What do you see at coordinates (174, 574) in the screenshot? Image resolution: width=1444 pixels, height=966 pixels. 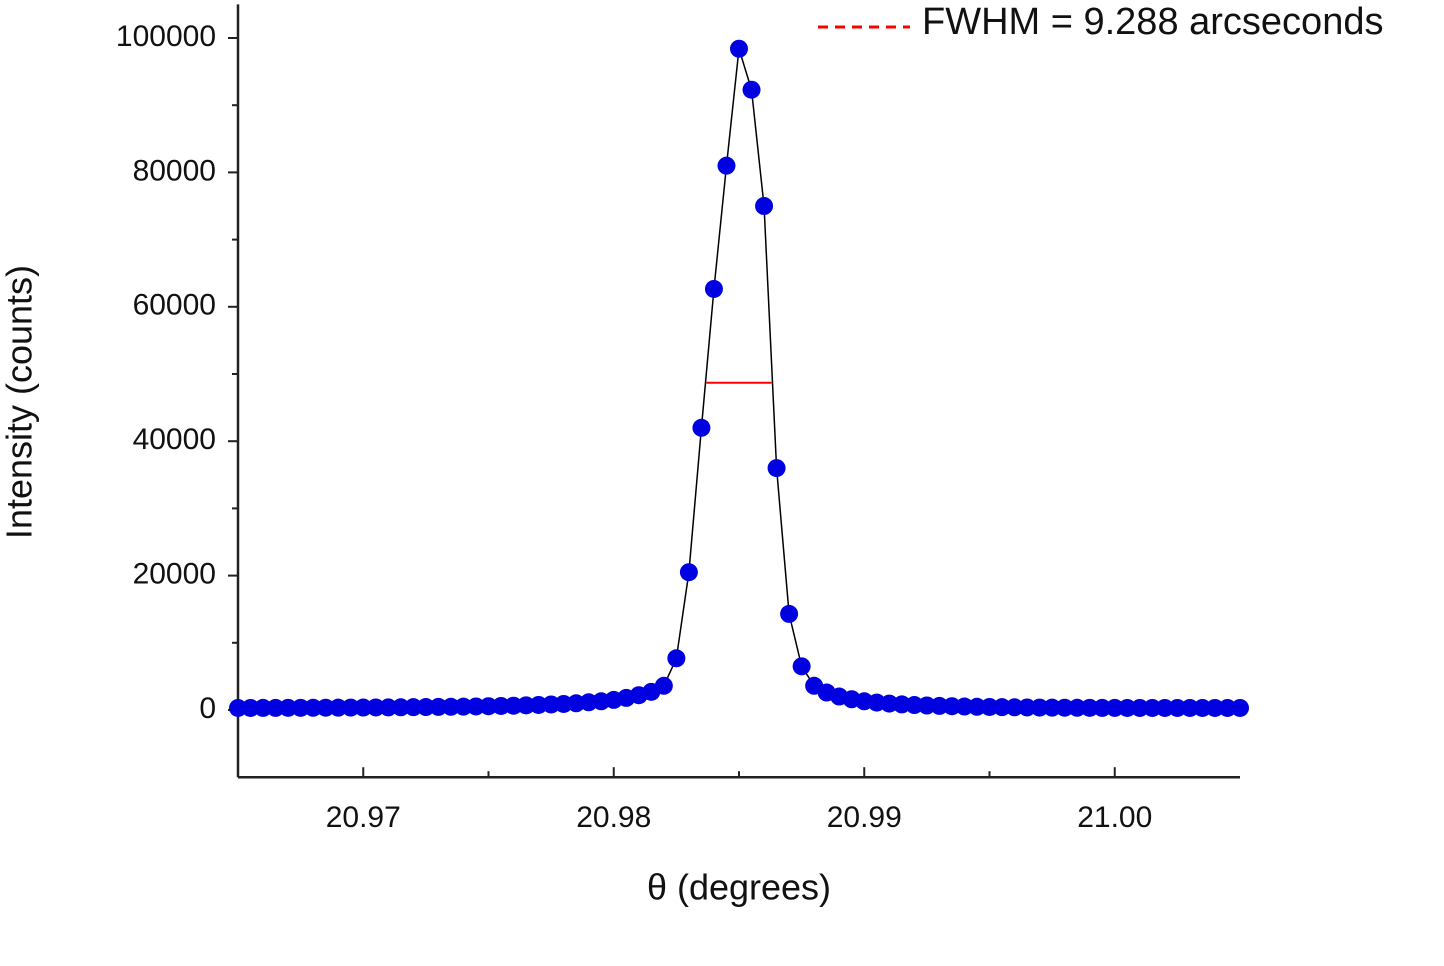 I see `y-tick-label: 20000` at bounding box center [174, 574].